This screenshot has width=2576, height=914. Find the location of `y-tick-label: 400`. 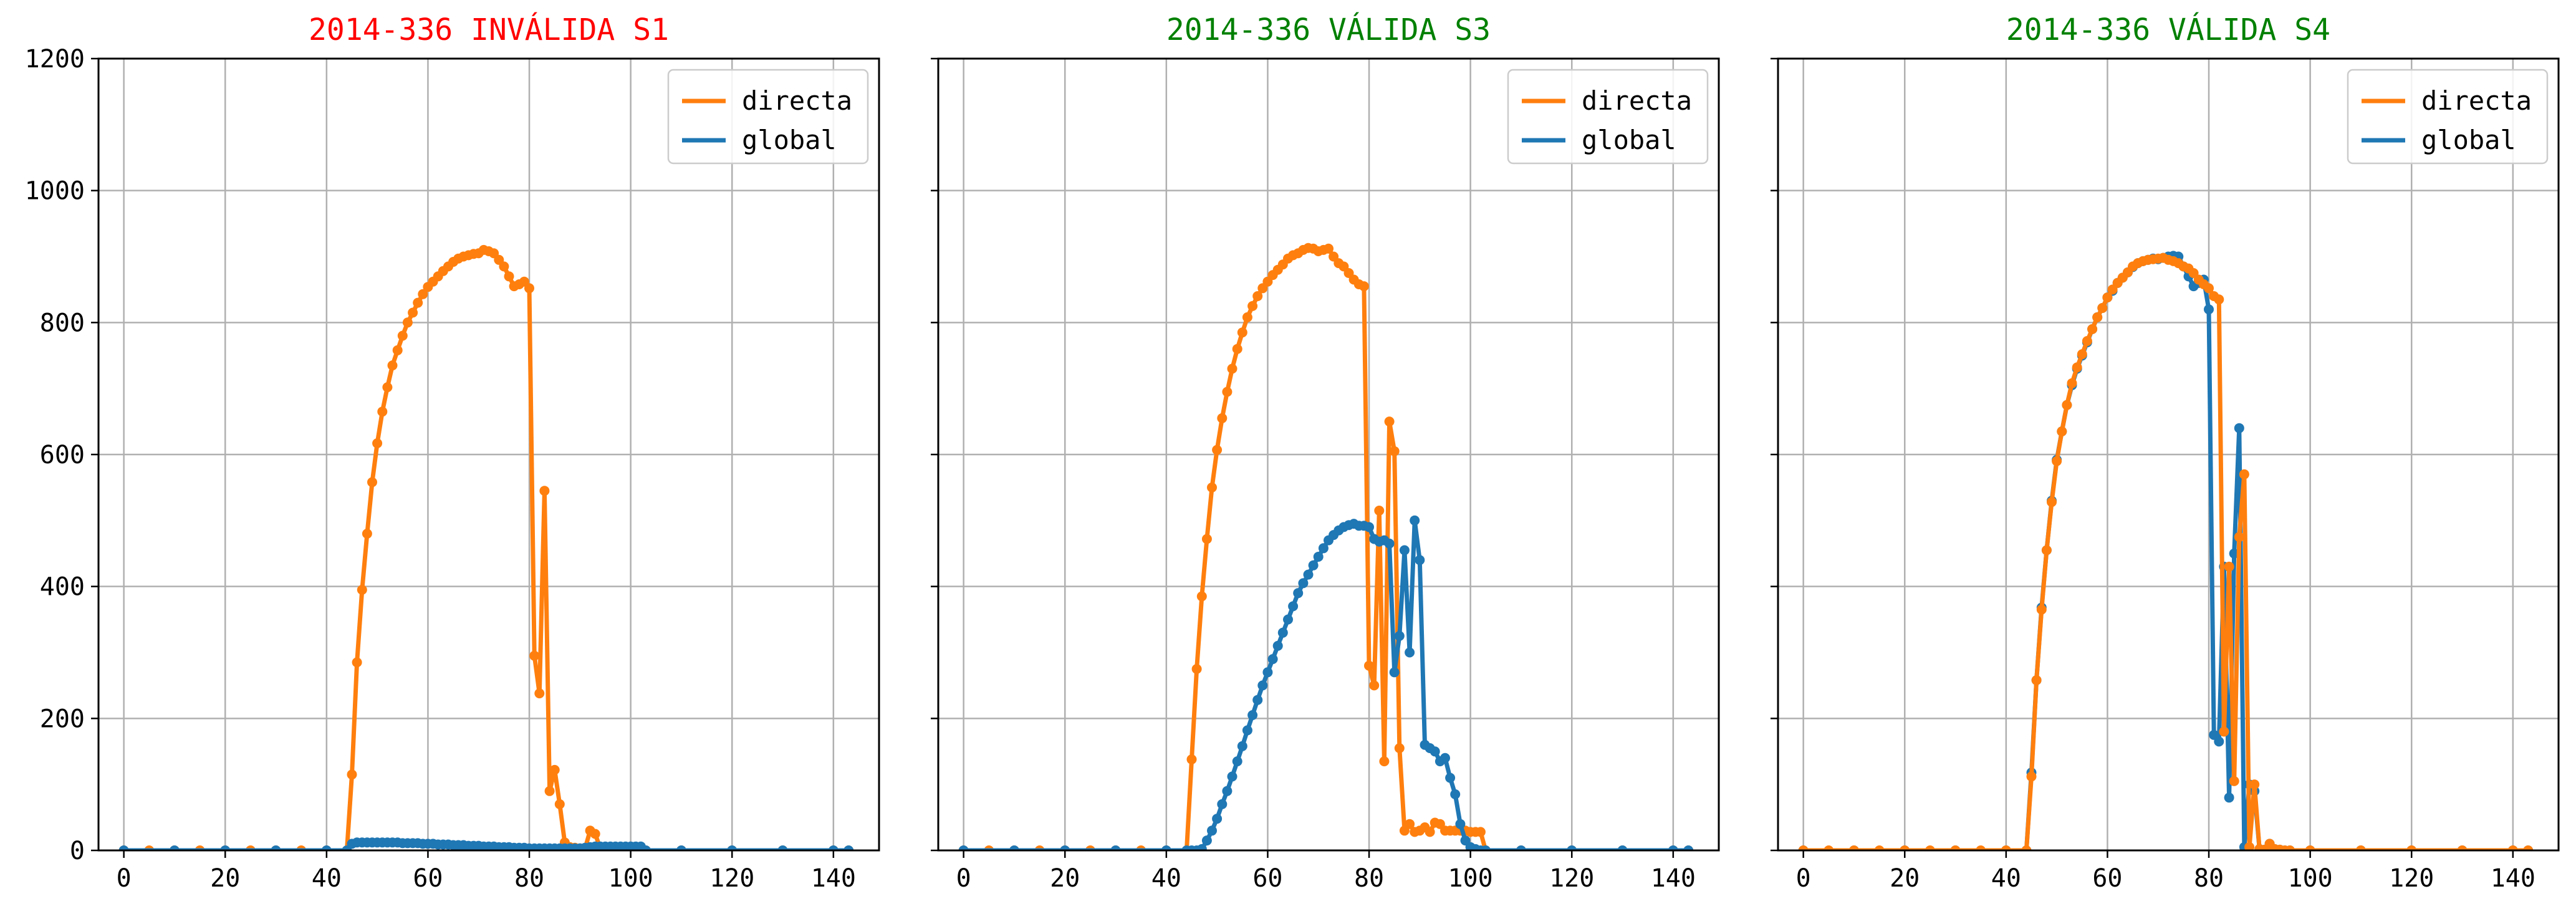

y-tick-label: 400 is located at coordinates (62, 587).